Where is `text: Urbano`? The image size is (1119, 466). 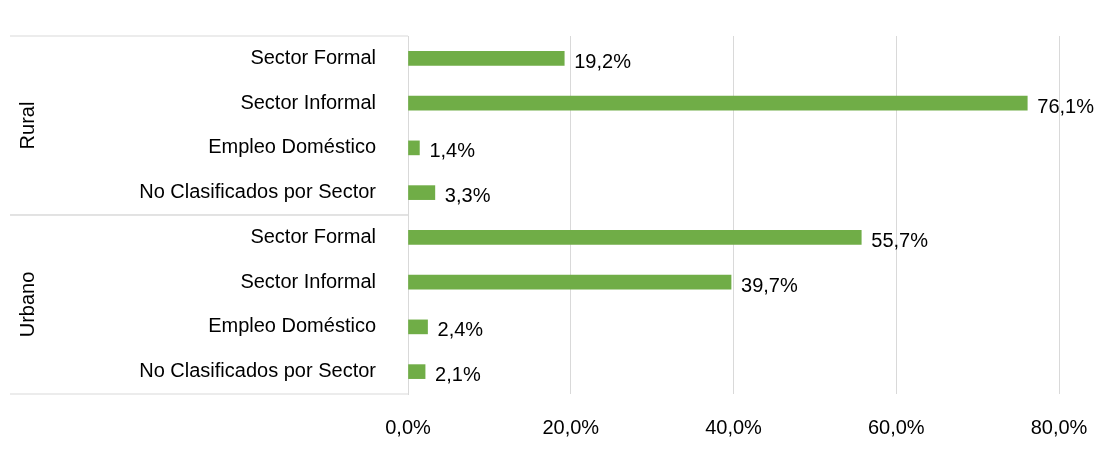 text: Urbano is located at coordinates (26, 304).